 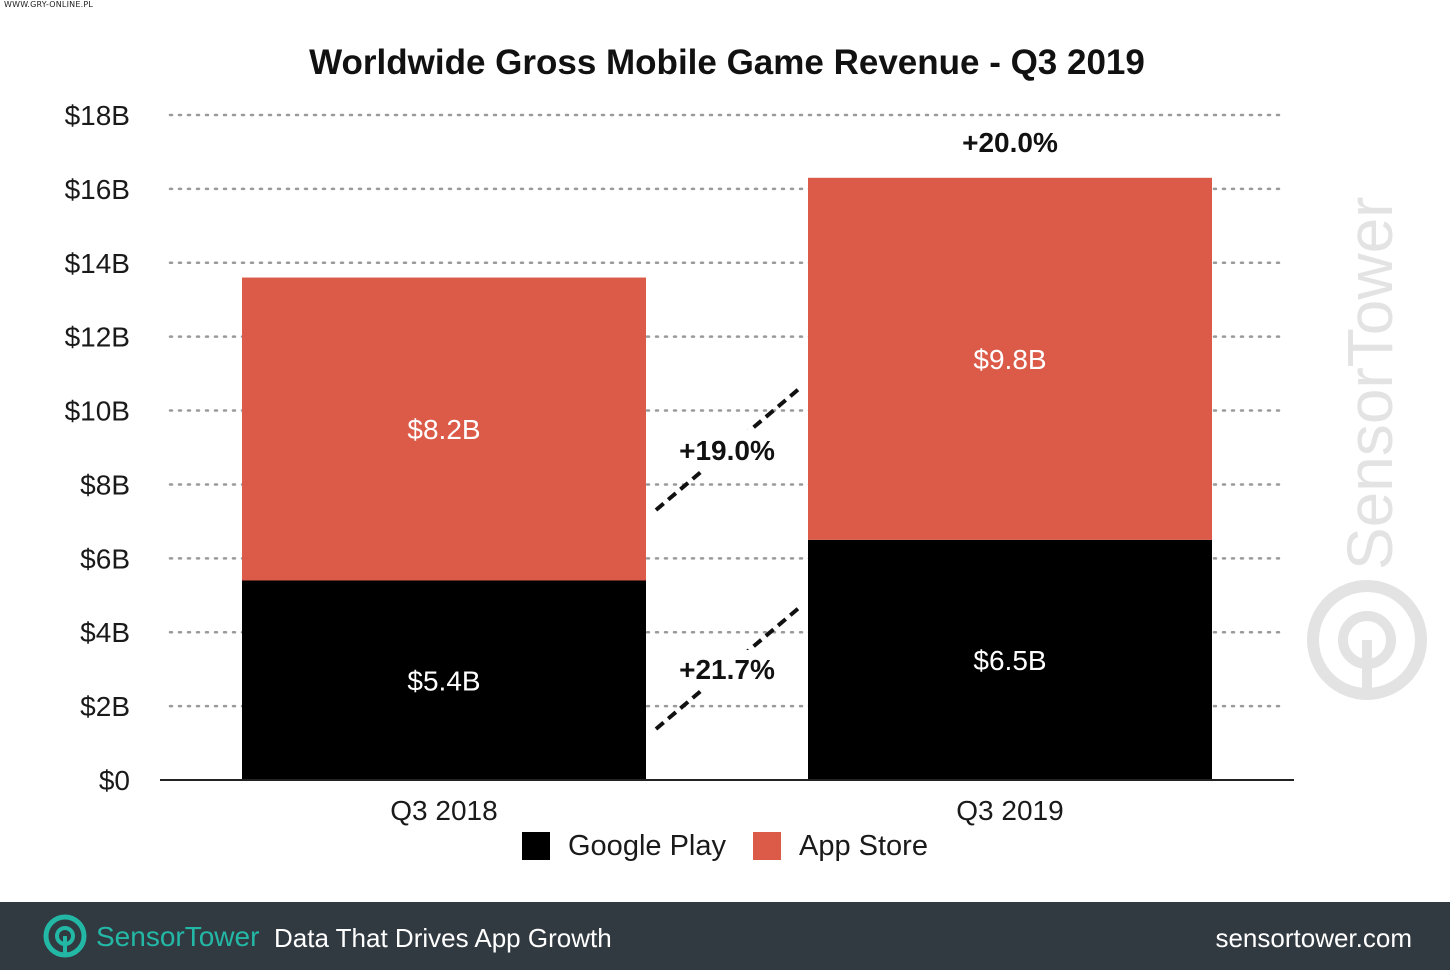 What do you see at coordinates (536, 846) in the screenshot?
I see `legend-swatch-google-play` at bounding box center [536, 846].